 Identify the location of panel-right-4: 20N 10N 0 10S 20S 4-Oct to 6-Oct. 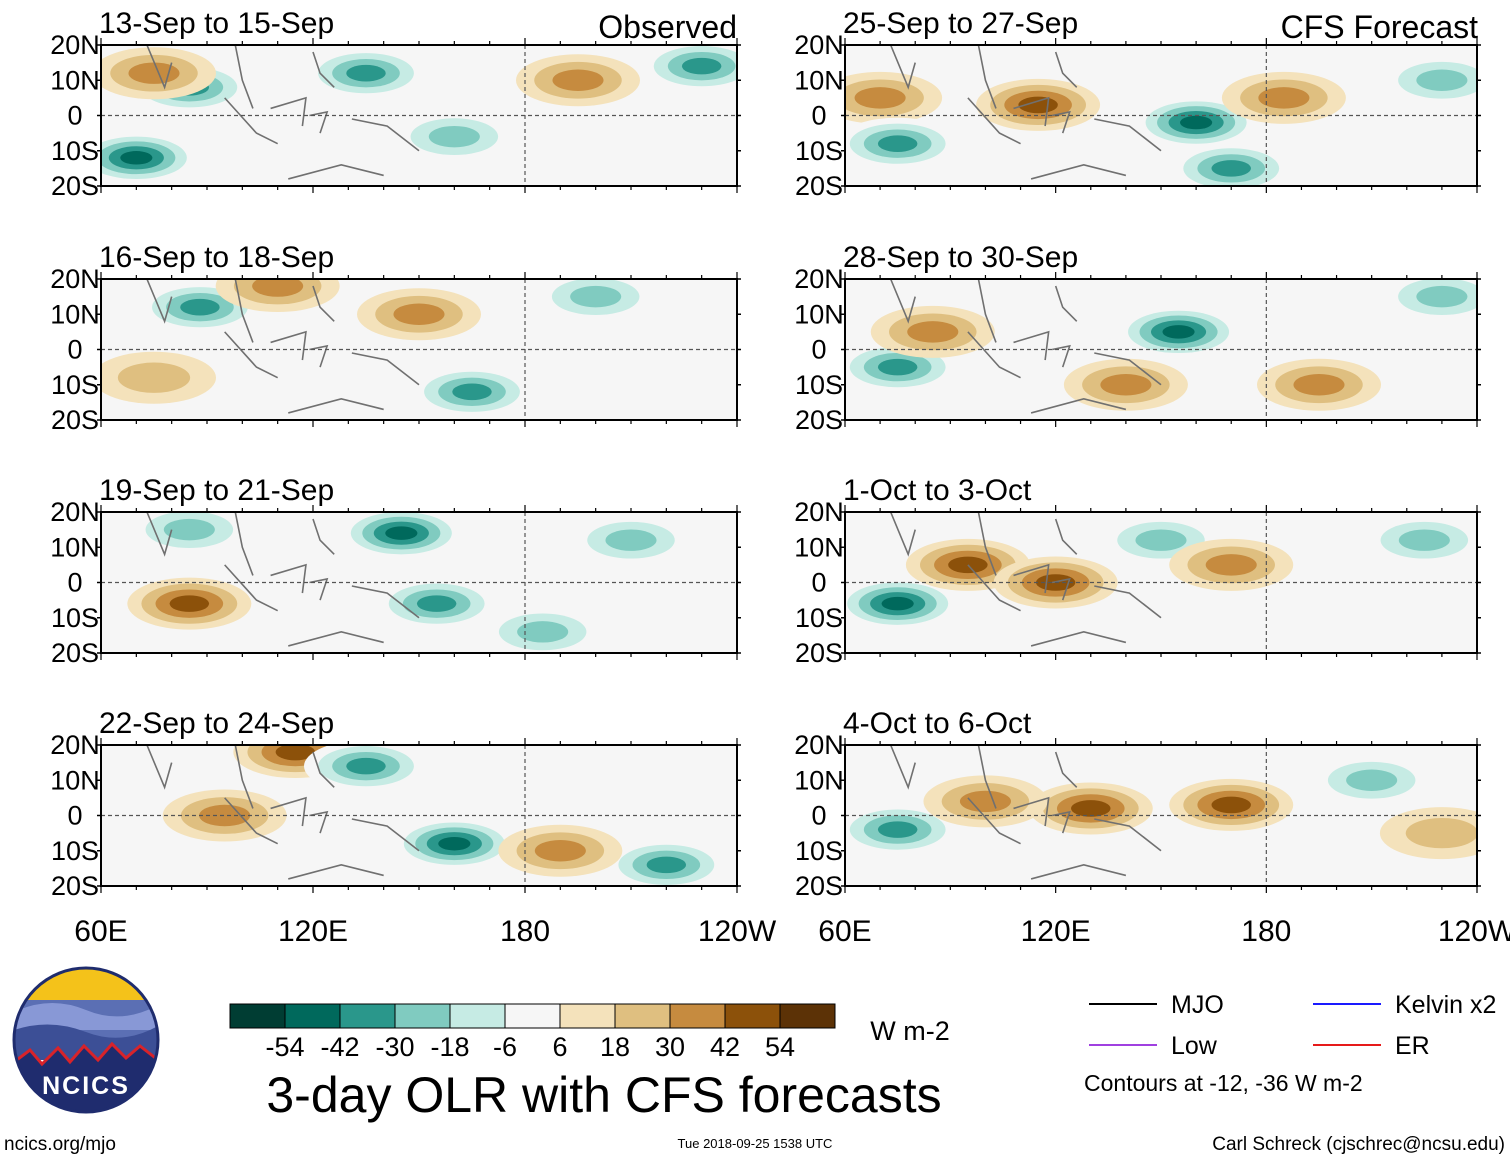
(1137, 804).